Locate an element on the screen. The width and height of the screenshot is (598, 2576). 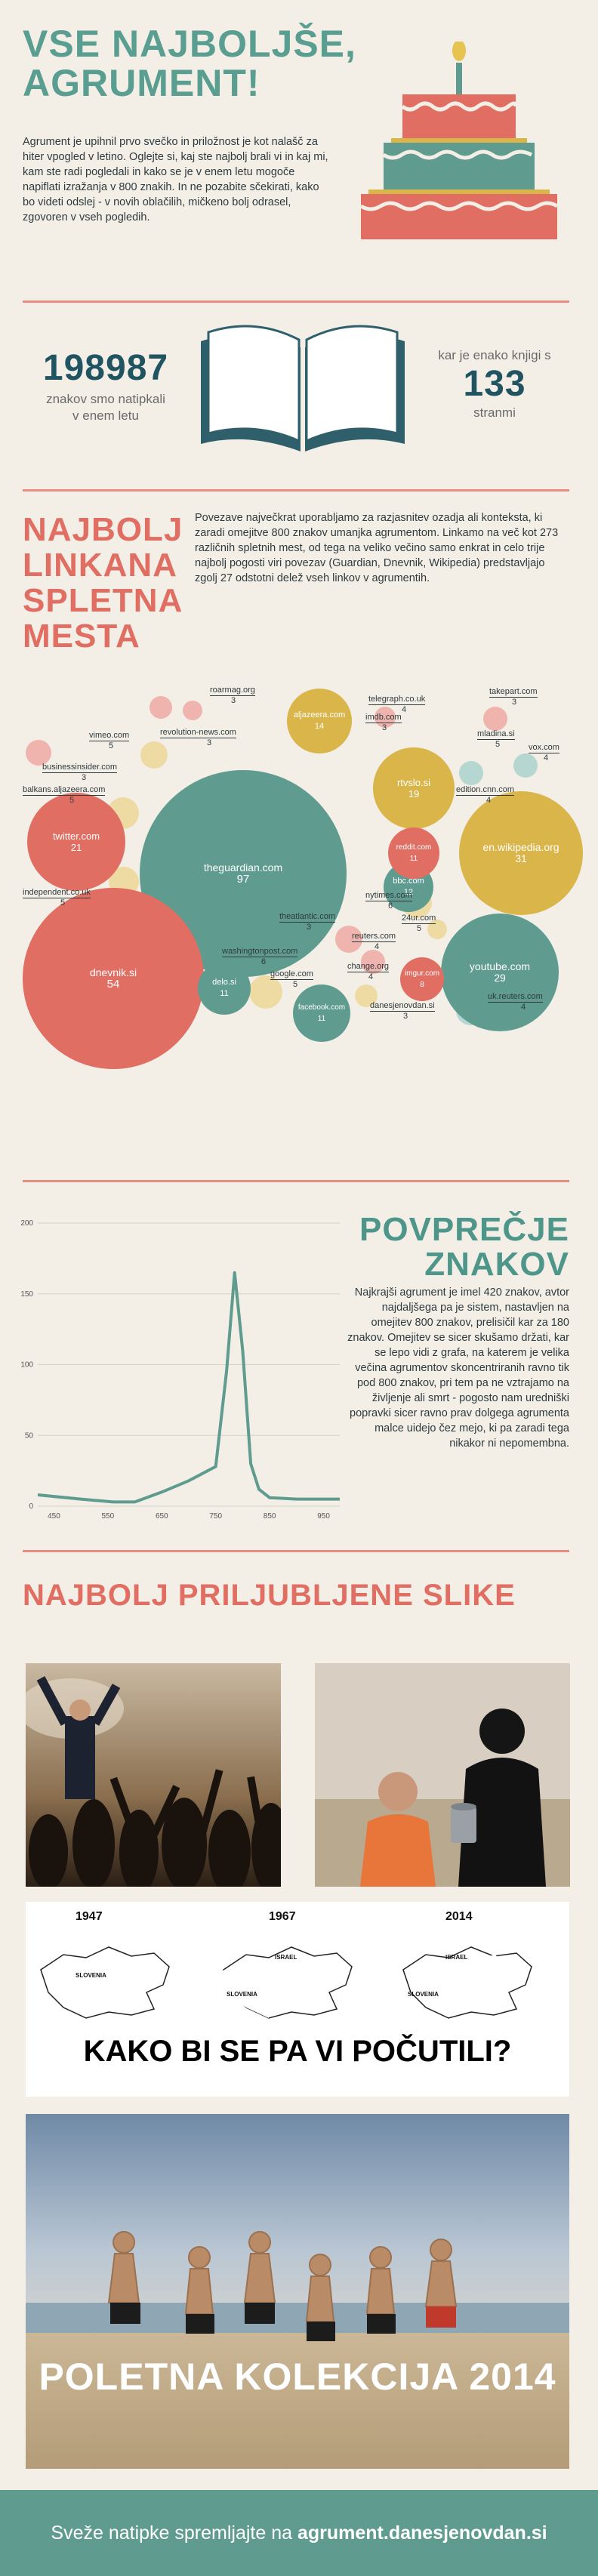
bubble-name: reddit.com is located at coordinates (414, 848).